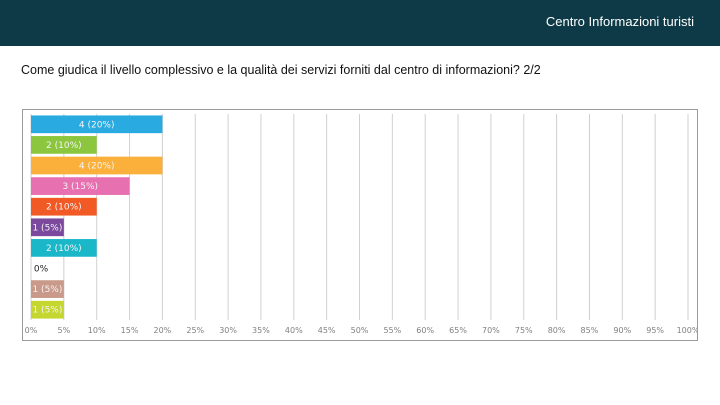 The image size is (720, 405). I want to click on x-tick-label: 15%, so click(130, 330).